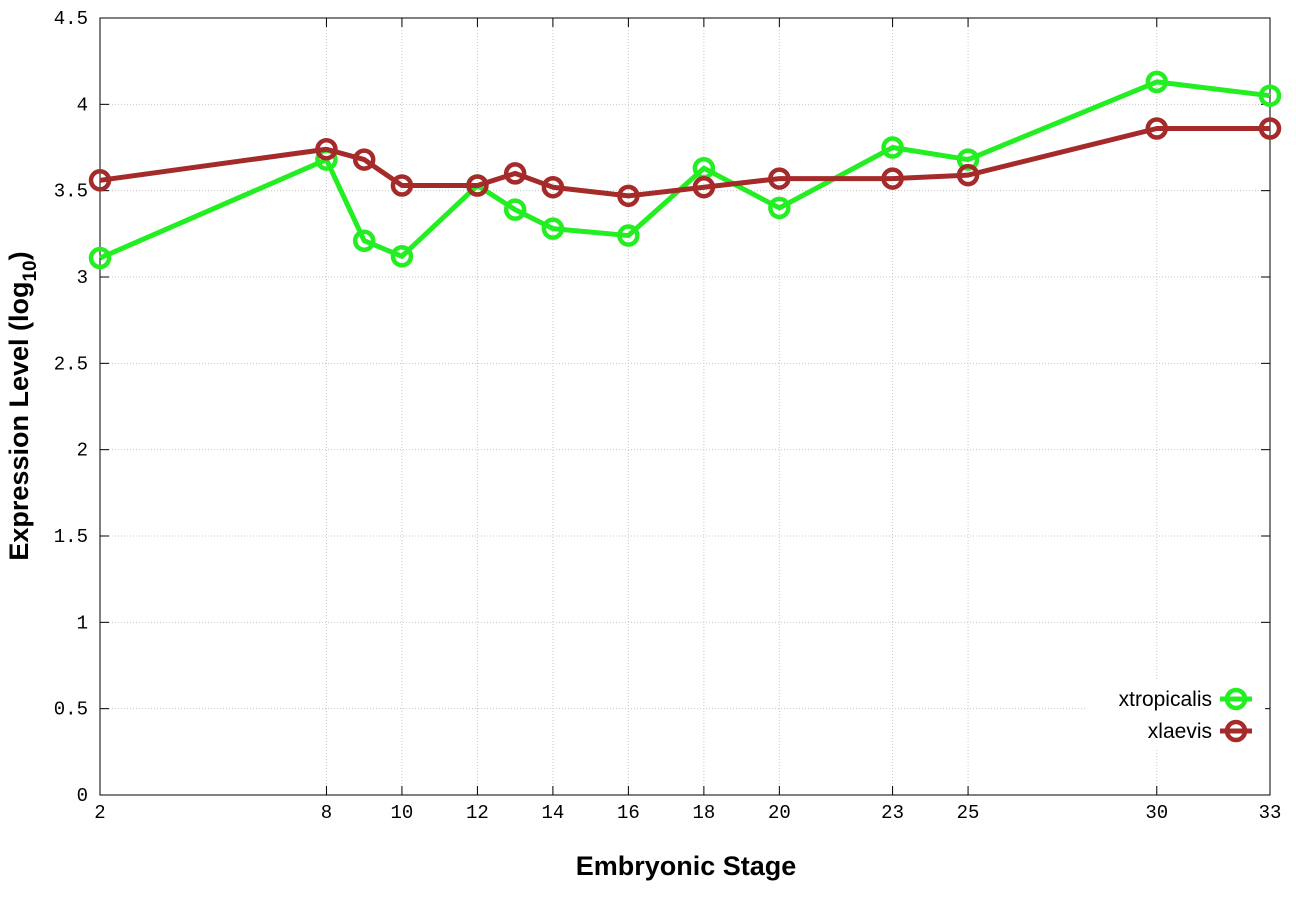 The height and width of the screenshot is (907, 1296). I want to click on y-tick-label: 2, so click(82, 451).